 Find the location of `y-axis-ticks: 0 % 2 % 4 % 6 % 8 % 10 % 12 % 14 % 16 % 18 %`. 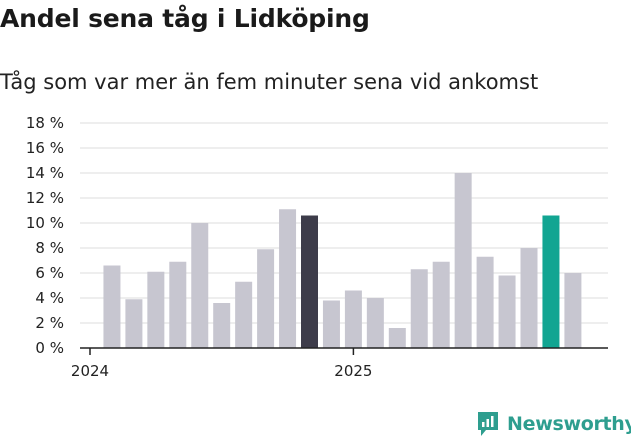

y-axis-ticks: 0 % 2 % 4 % 6 % 8 % 10 % 12 % 14 % 16 % 18 % is located at coordinates (45, 235).